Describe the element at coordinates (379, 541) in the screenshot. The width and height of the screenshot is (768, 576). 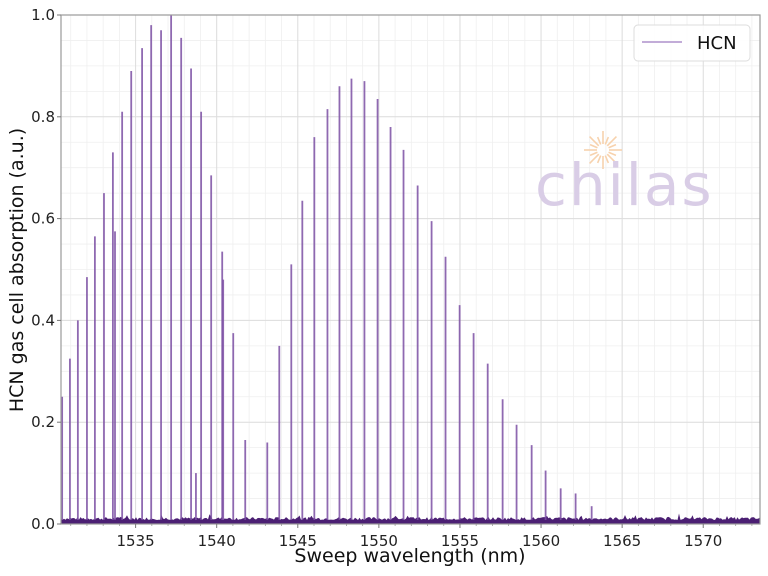
I see `x-tick-label: 1550` at that location.